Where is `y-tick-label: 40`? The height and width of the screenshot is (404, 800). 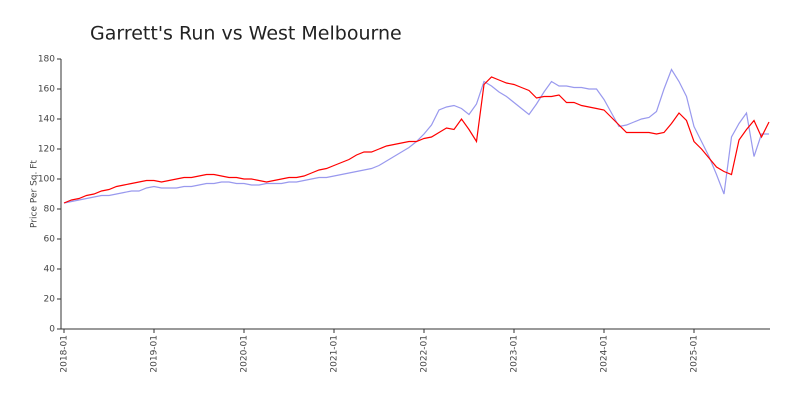 y-tick-label: 40 is located at coordinates (50, 270).